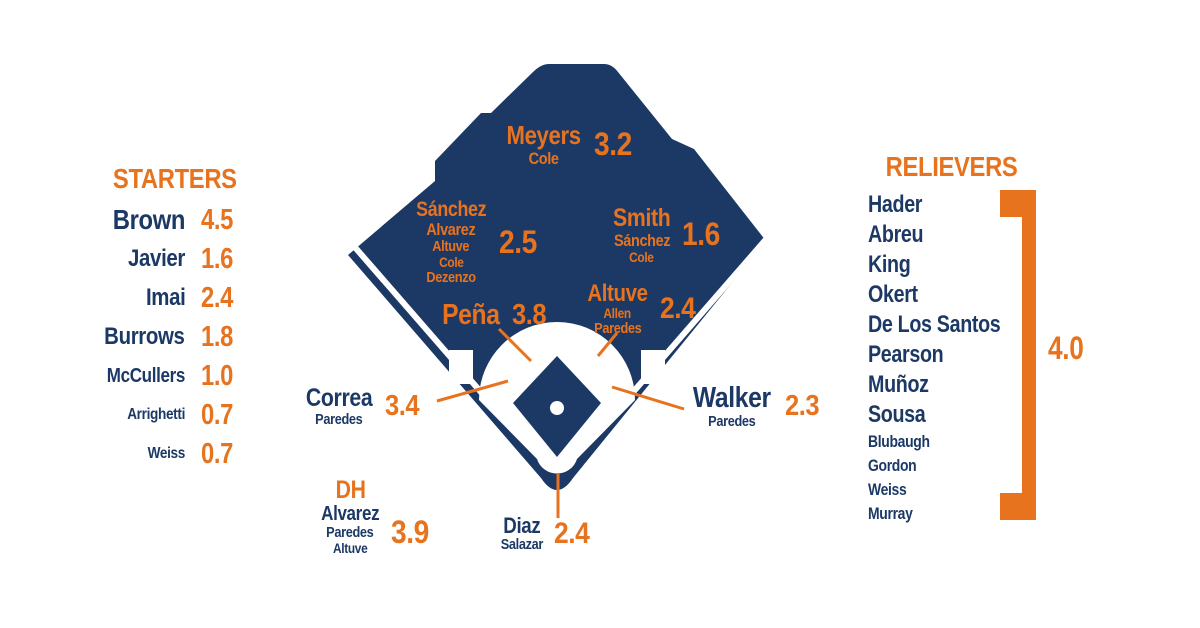  Describe the element at coordinates (896, 234) in the screenshot. I see `reliever-name: Abreu` at that location.